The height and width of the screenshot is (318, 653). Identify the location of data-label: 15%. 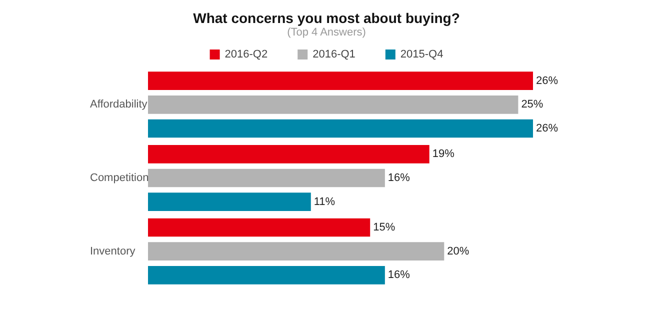
(384, 228).